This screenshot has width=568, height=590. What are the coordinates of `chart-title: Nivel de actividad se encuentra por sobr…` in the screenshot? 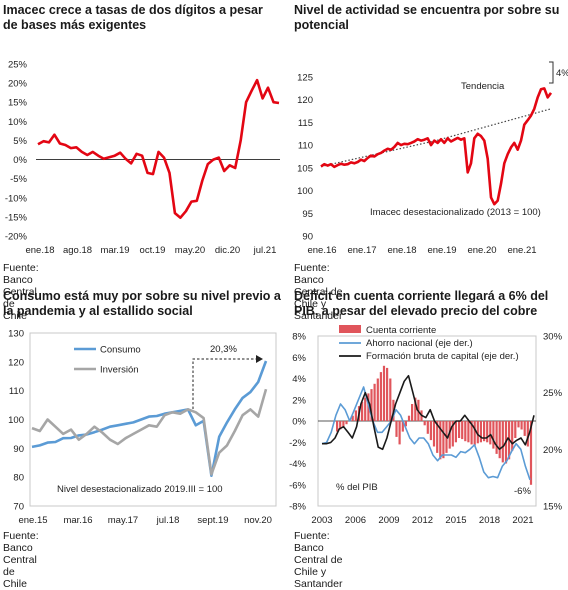 It's located at (427, 17).